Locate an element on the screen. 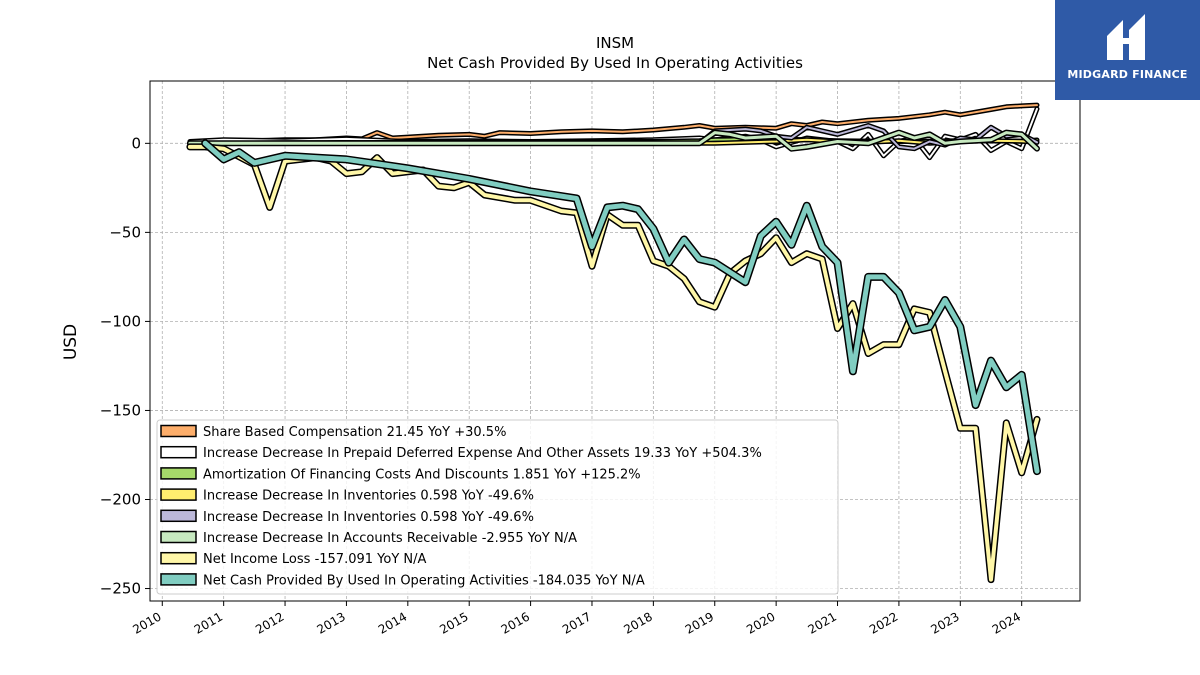 The image size is (1200, 675). y-tick-label: −50 is located at coordinates (125, 232).